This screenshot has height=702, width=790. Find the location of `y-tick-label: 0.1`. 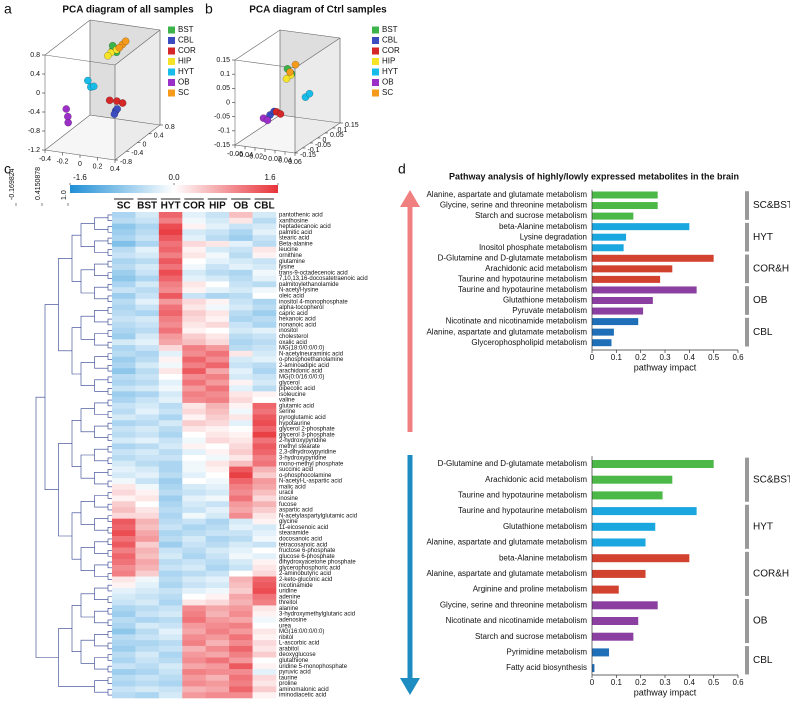

y-tick-label: 0.1 is located at coordinates (343, 130).